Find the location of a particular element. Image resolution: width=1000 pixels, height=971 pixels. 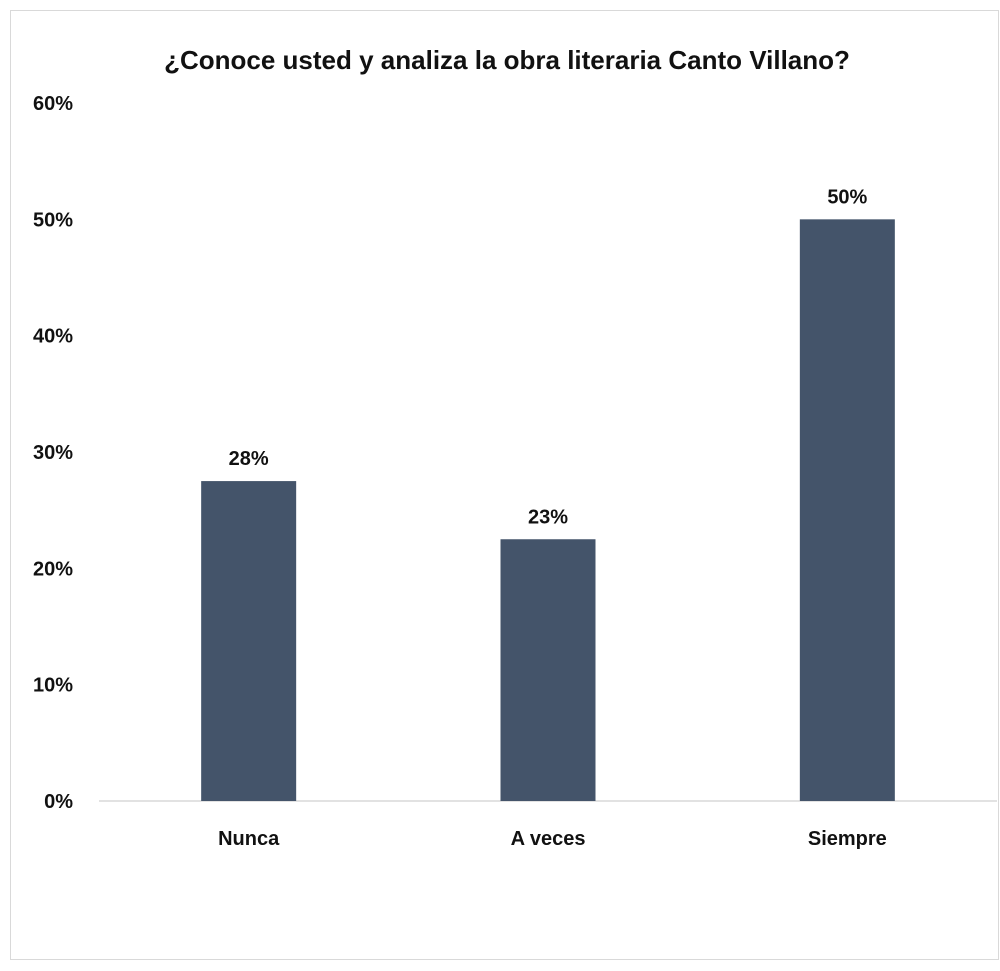

x-axis-category-labels: Nunca A veces Siempre is located at coordinates (552, 839).